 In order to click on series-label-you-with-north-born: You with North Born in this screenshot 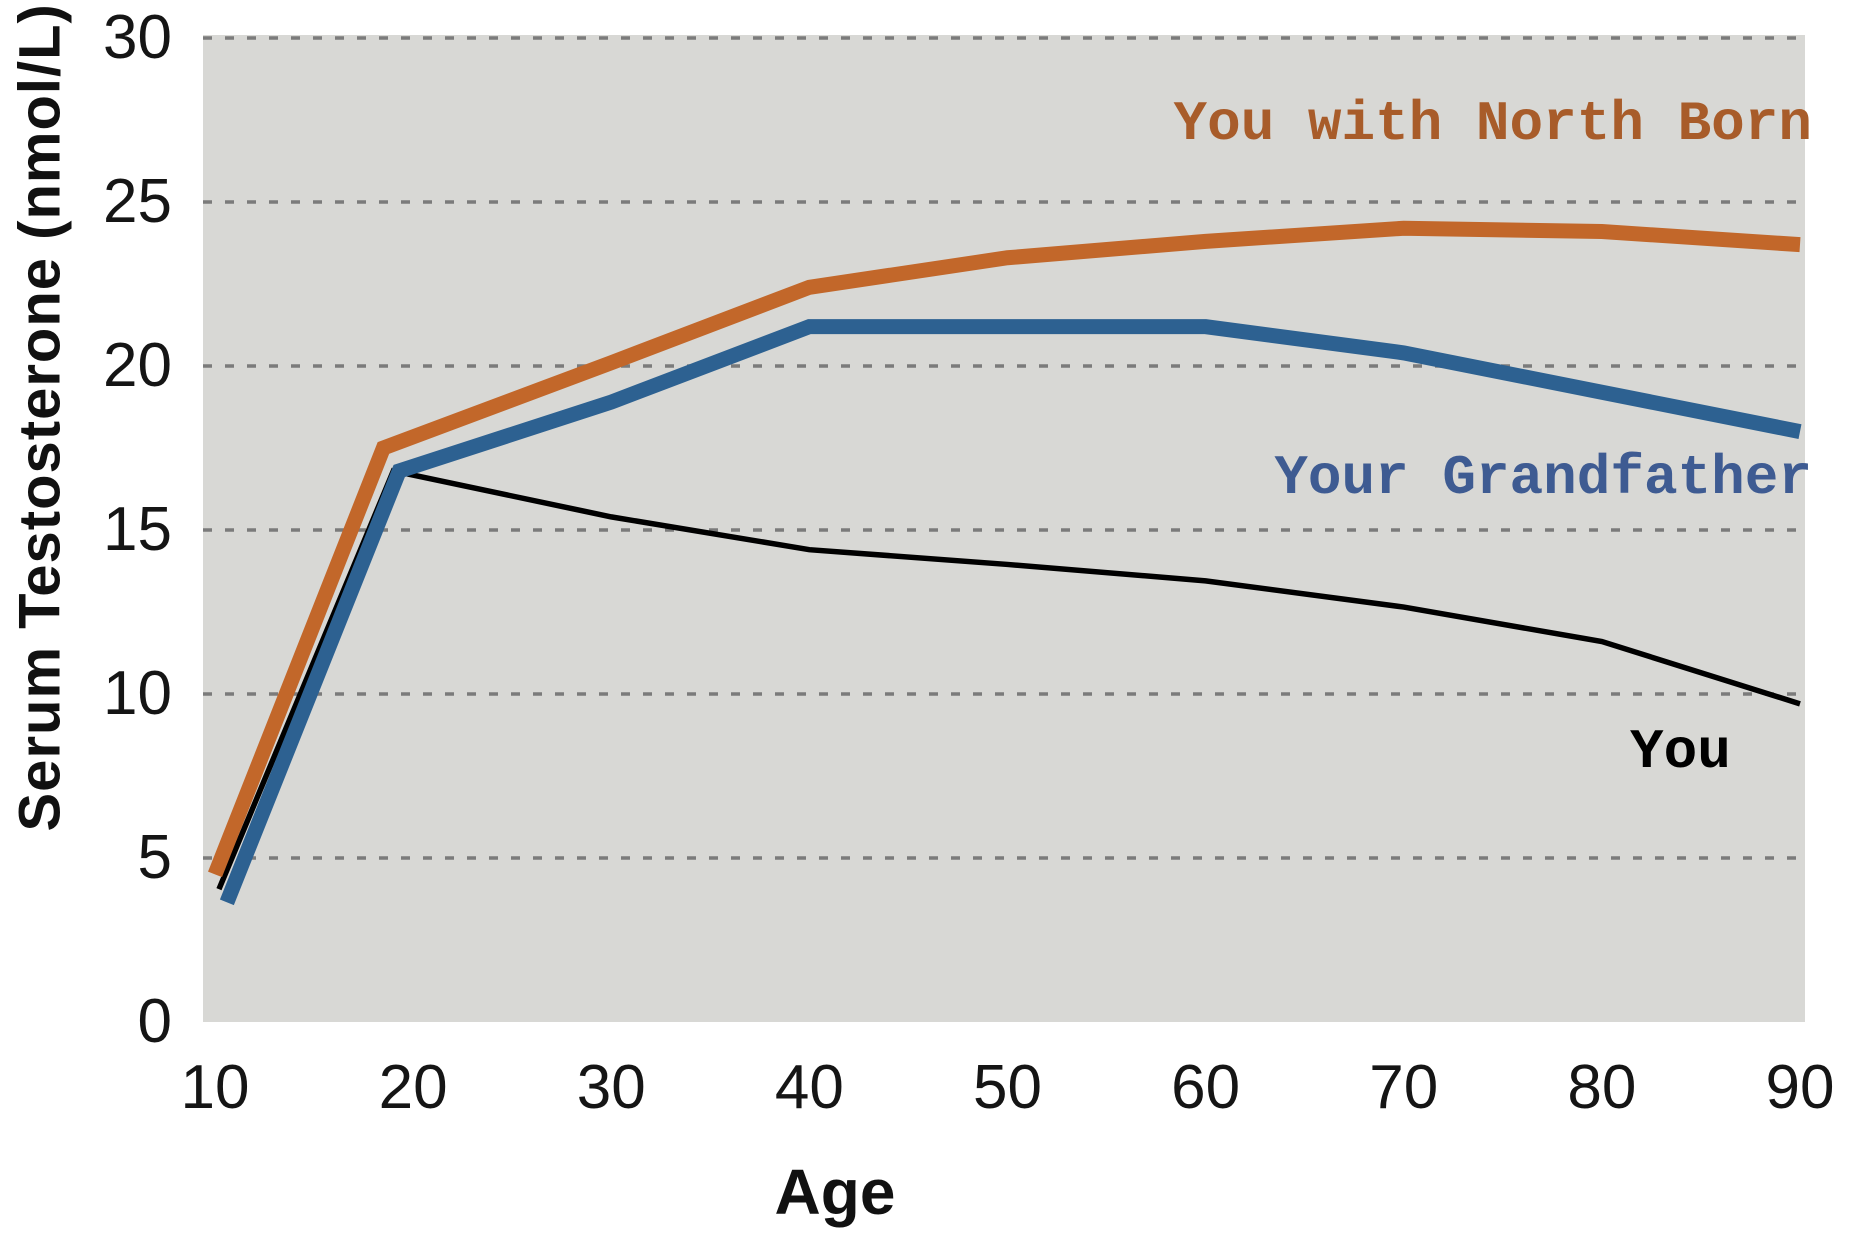, I will do `click(1492, 124)`.